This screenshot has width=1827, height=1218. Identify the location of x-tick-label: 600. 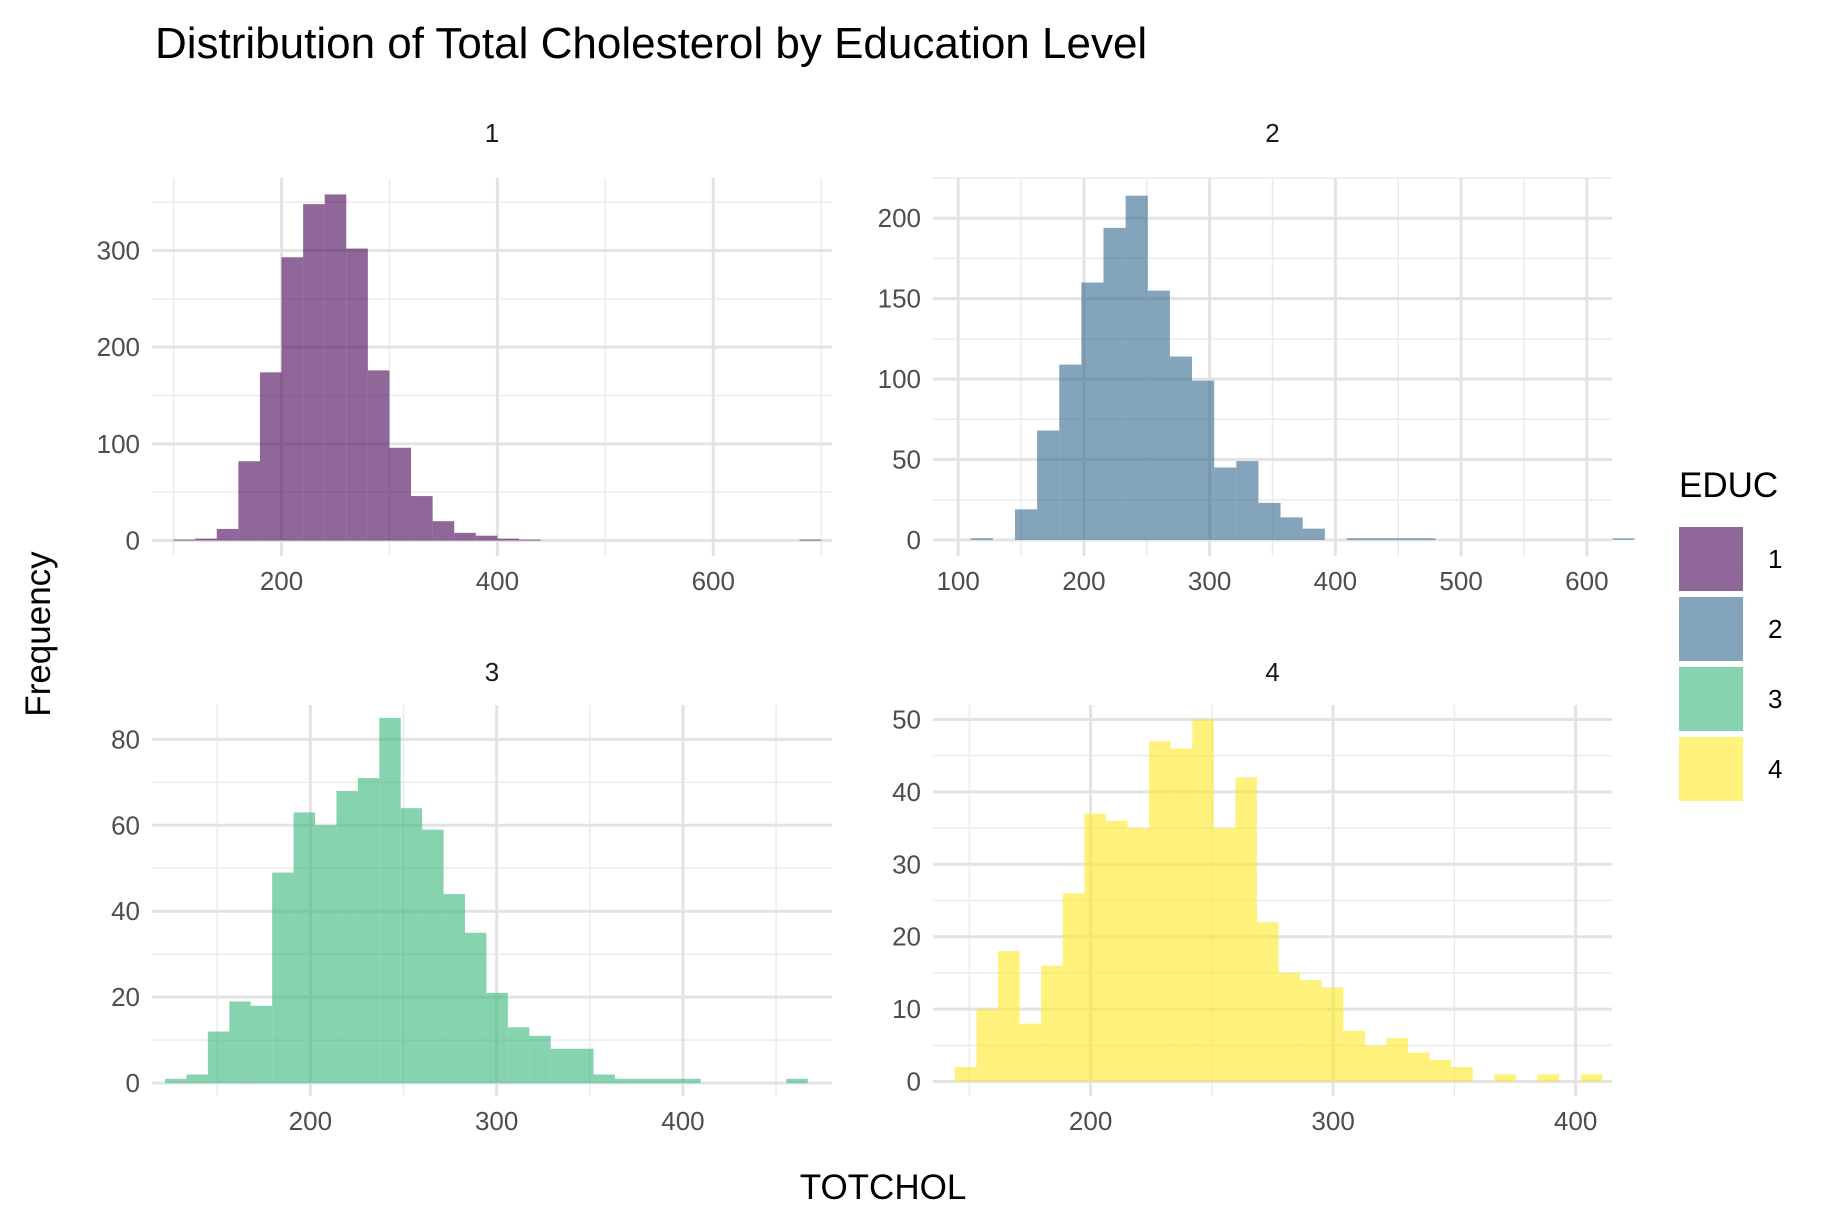
(713, 581).